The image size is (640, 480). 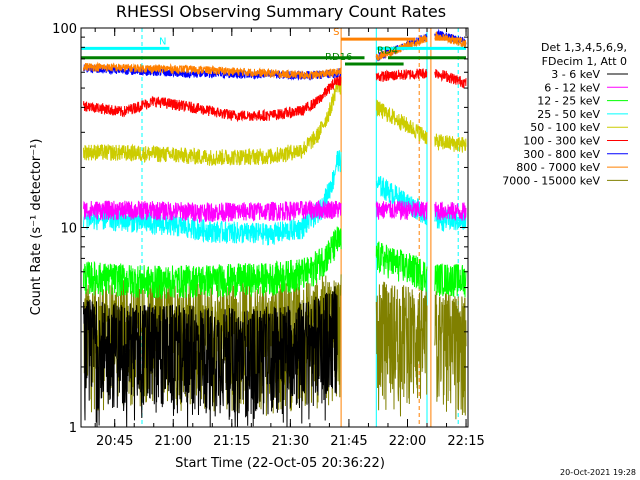 What do you see at coordinates (162, 41) in the screenshot?
I see `state-bar-label-1: N` at bounding box center [162, 41].